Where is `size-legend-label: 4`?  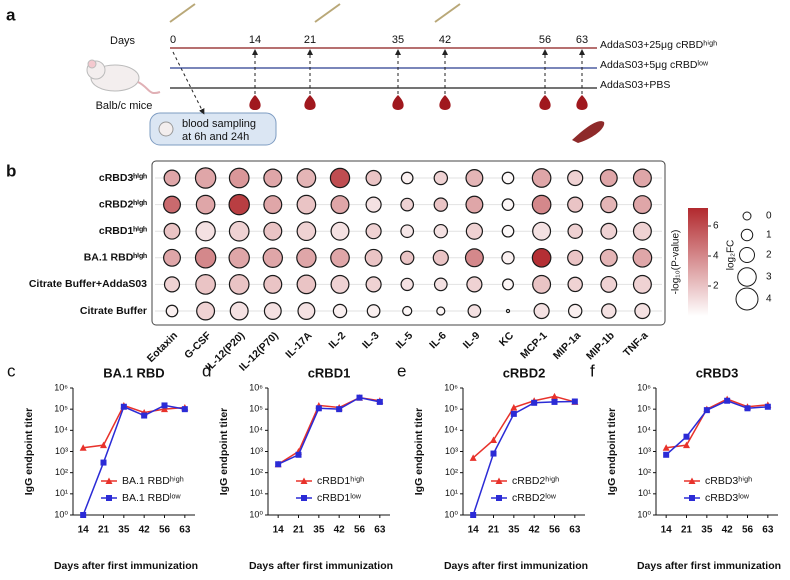 size-legend-label: 4 is located at coordinates (769, 299).